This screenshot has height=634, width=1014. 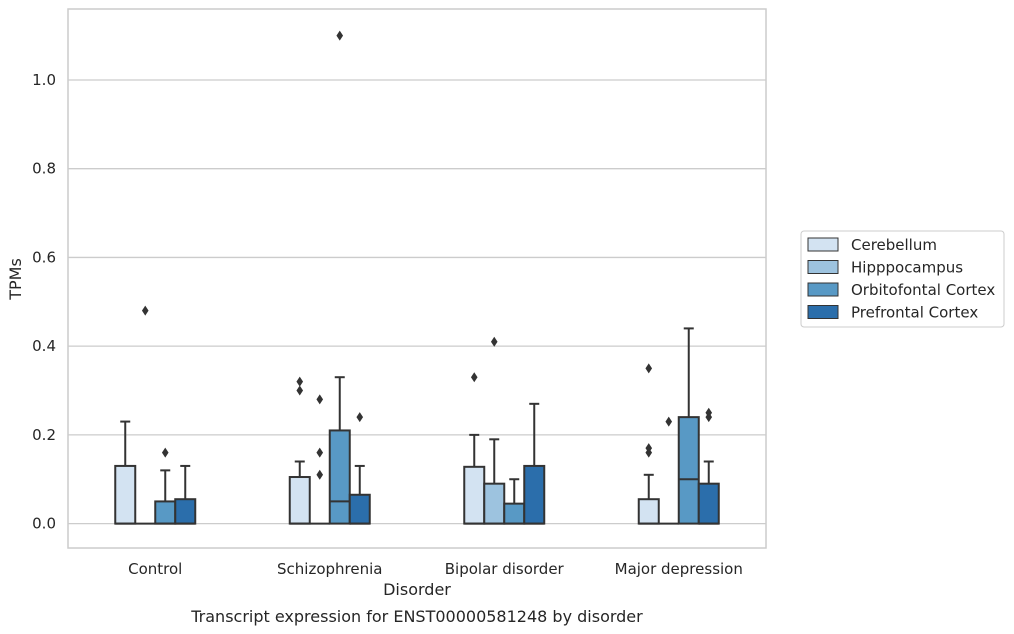 I want to click on legend-label: Hipppocampus, so click(x=907, y=268).